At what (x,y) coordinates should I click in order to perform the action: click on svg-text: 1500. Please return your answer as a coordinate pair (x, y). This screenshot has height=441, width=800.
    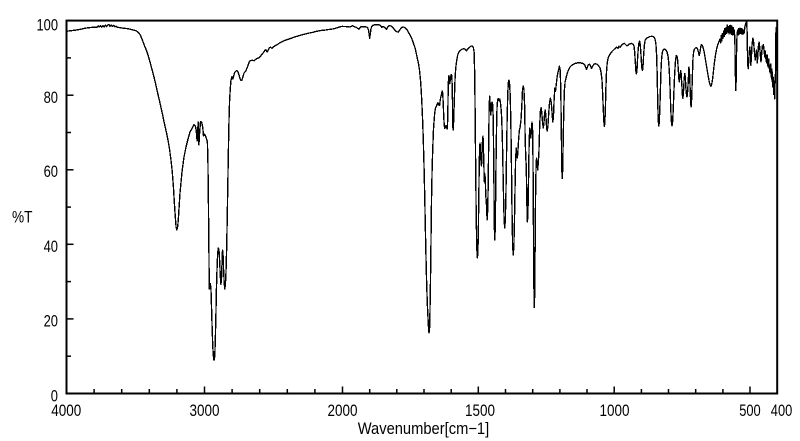
    Looking at the image, I should click on (480, 410).